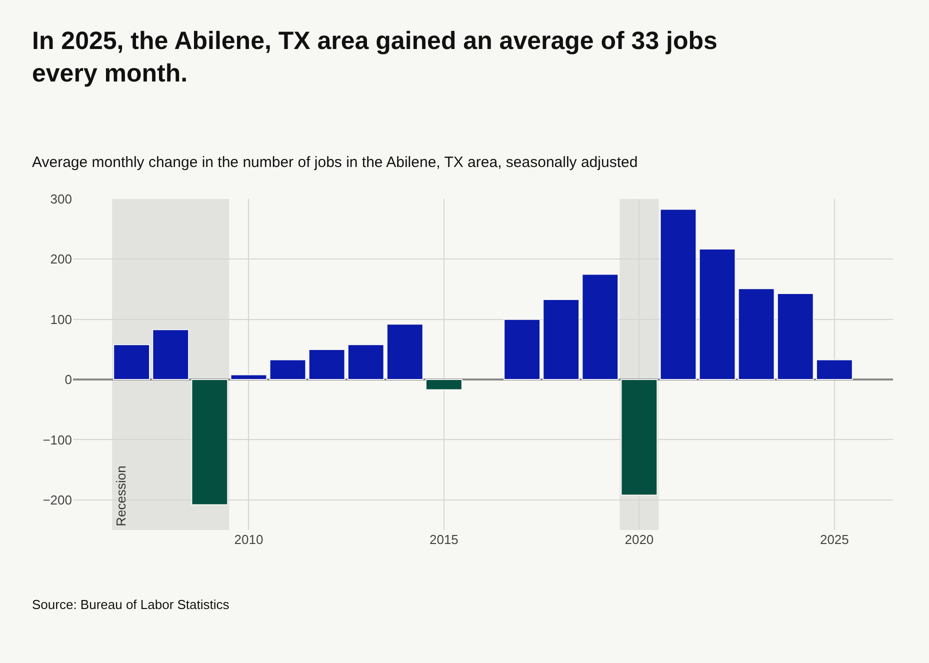 The height and width of the screenshot is (663, 929). Describe the element at coordinates (68, 380) in the screenshot. I see `y-tick-label: 0` at that location.